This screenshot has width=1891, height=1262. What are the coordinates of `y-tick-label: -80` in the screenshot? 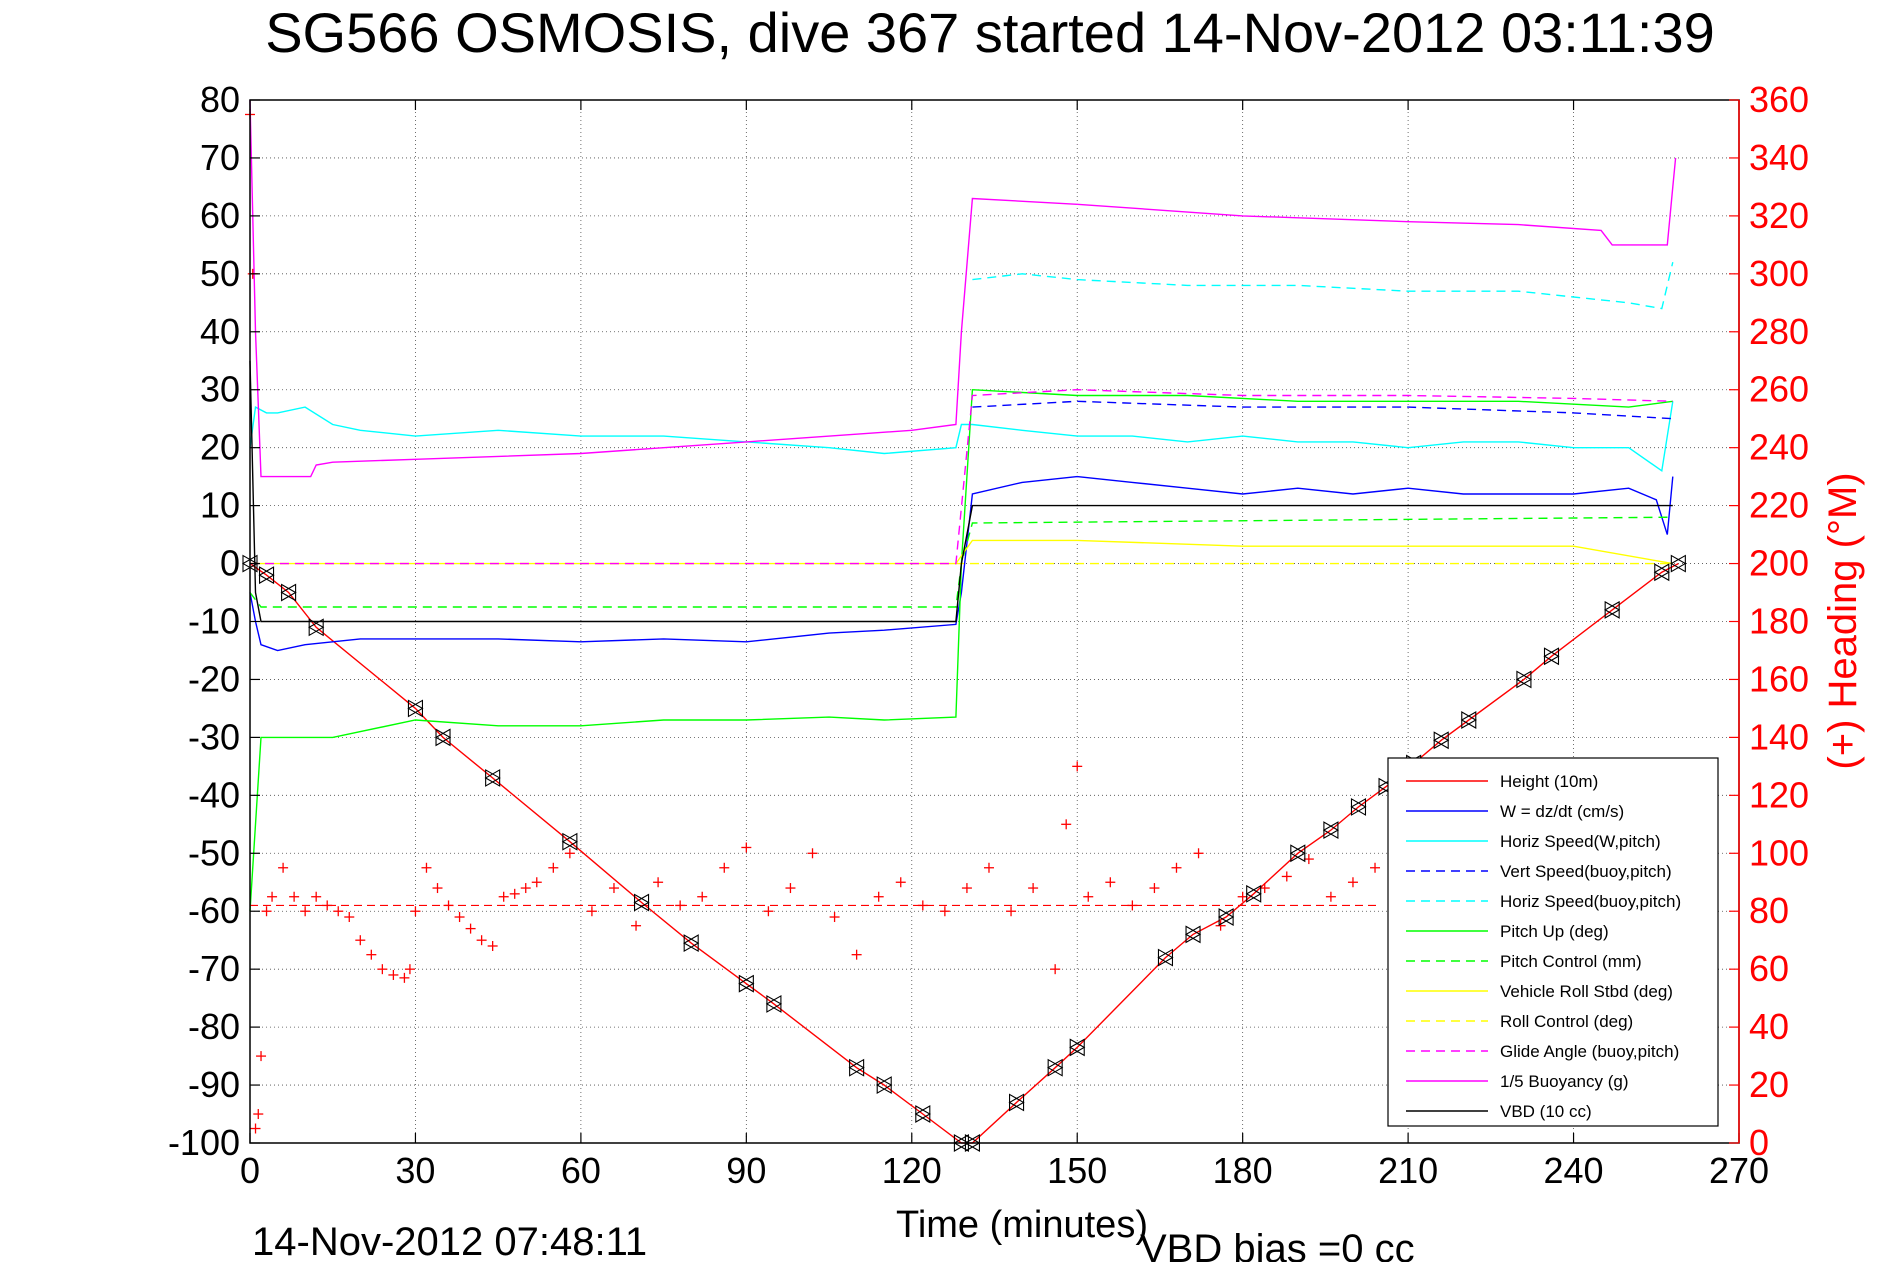 It's located at (214, 1026).